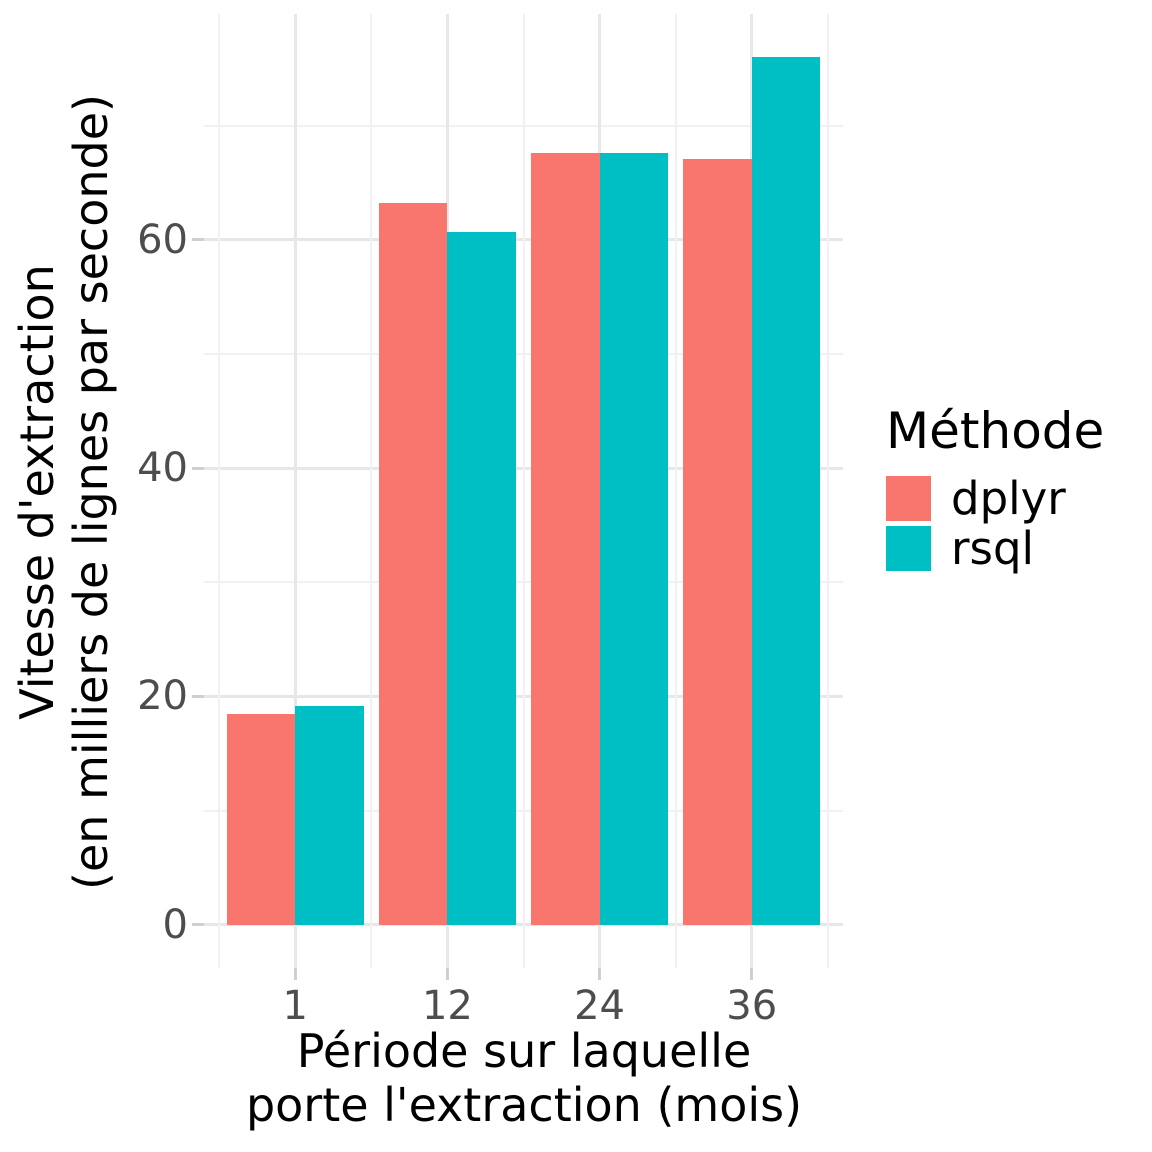  I want to click on legend-label-rsql: rsql, so click(993, 548).